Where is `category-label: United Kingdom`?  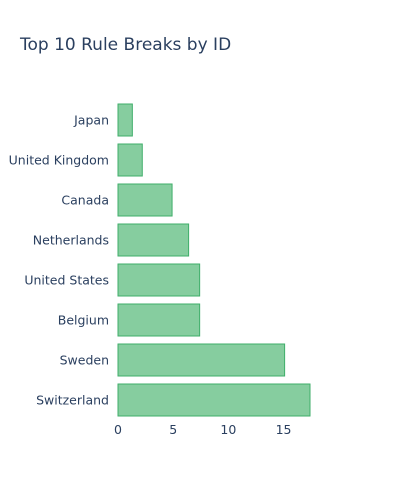
category-label: United Kingdom is located at coordinates (59, 160).